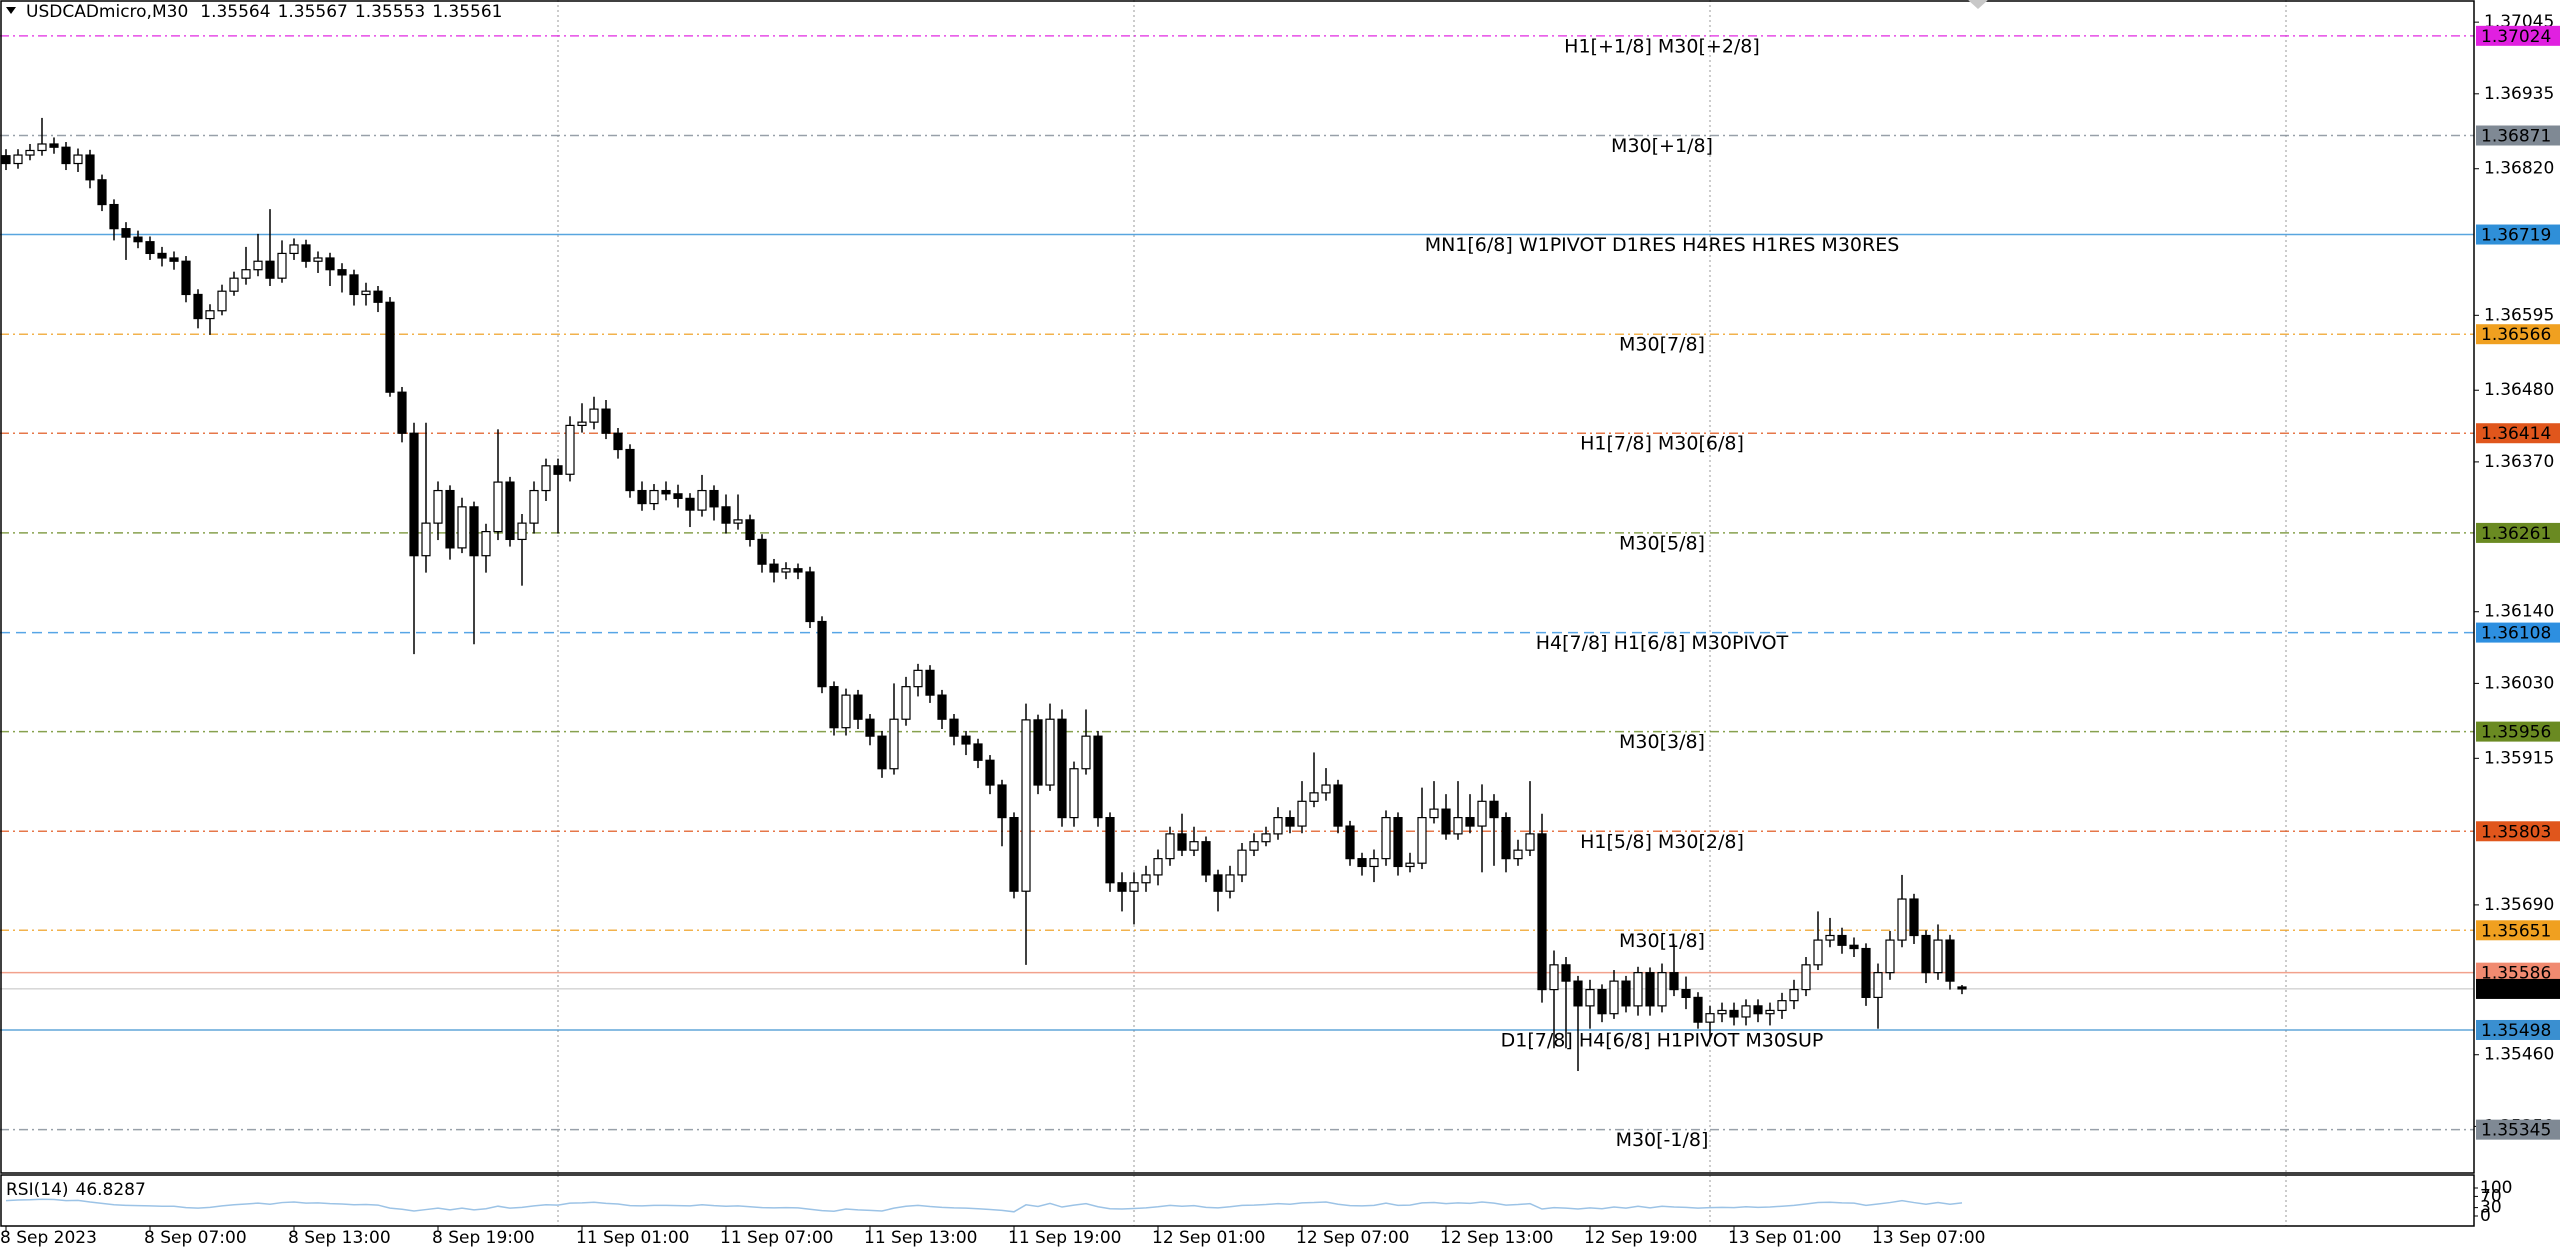 The width and height of the screenshot is (2560, 1251). What do you see at coordinates (2491, 1208) in the screenshot?
I see `rsi-tick-label: 30` at bounding box center [2491, 1208].